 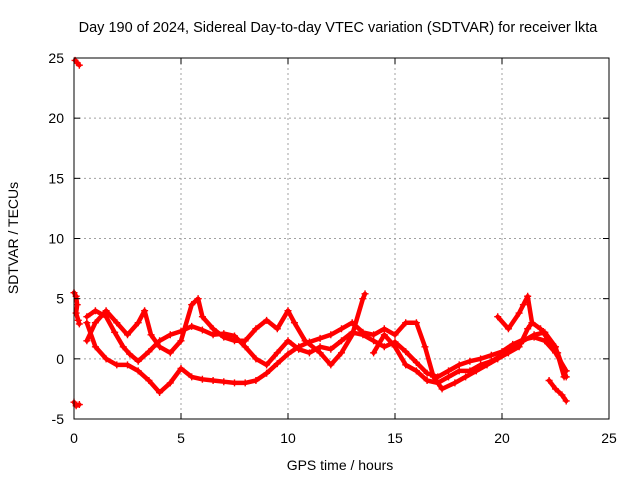 I want to click on series-track-i, so click(x=557, y=391).